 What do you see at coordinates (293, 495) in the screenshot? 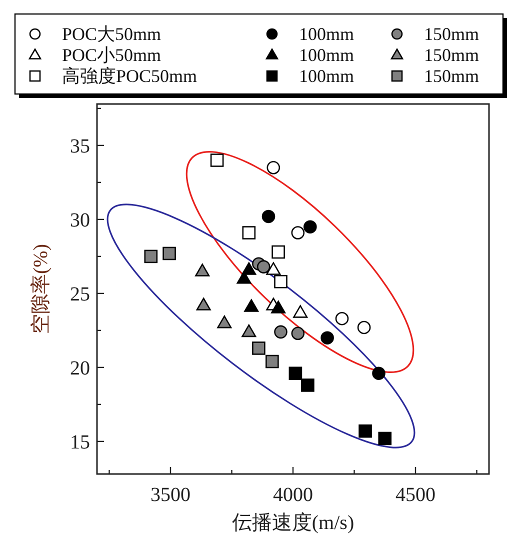
I see `x-tick-label: 4000` at bounding box center [293, 495].